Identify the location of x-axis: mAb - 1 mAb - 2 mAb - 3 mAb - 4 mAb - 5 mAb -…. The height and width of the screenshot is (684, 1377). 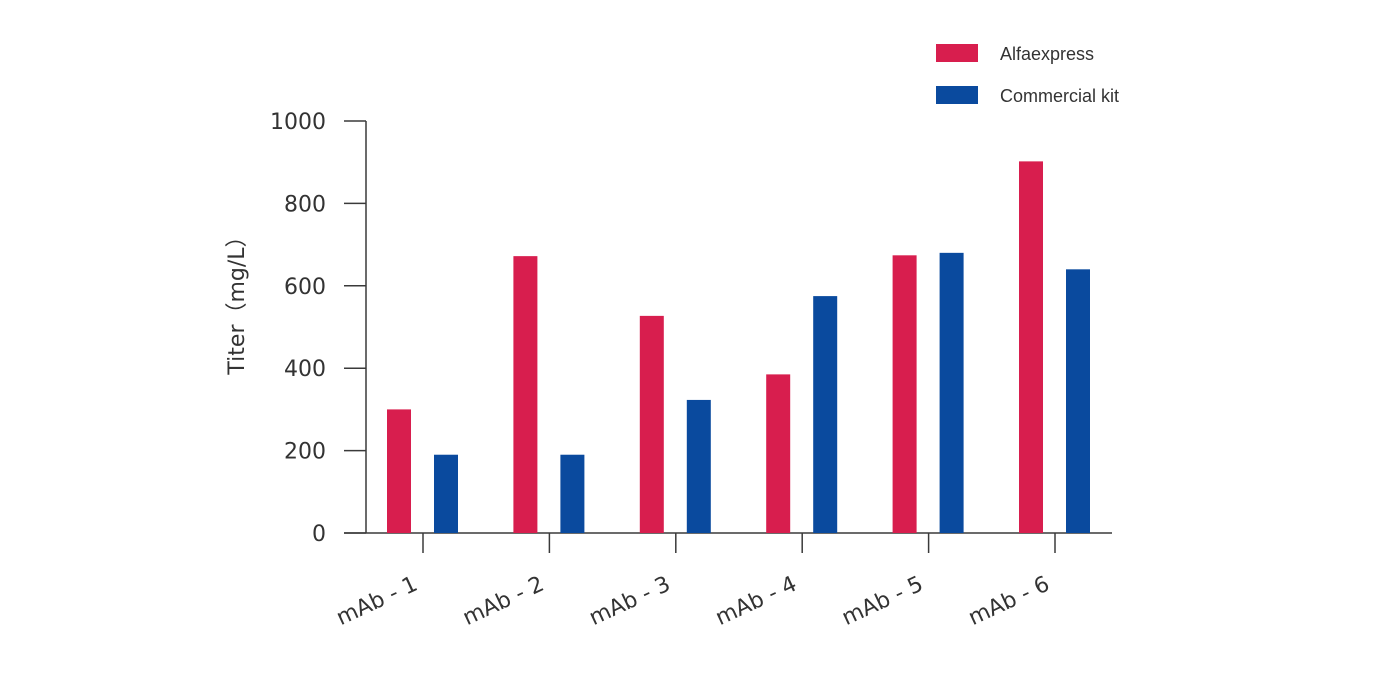
(722, 581).